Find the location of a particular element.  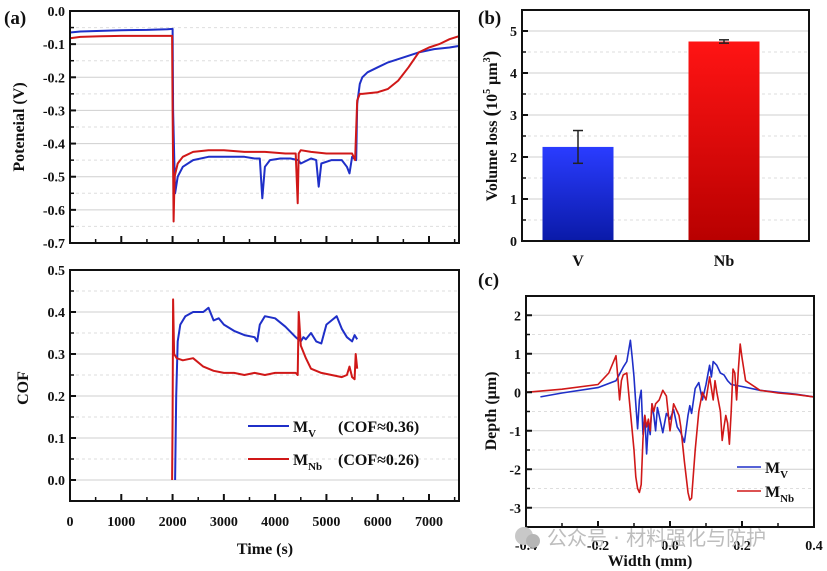

y-tick-label: -3 is located at coordinates (515, 509).